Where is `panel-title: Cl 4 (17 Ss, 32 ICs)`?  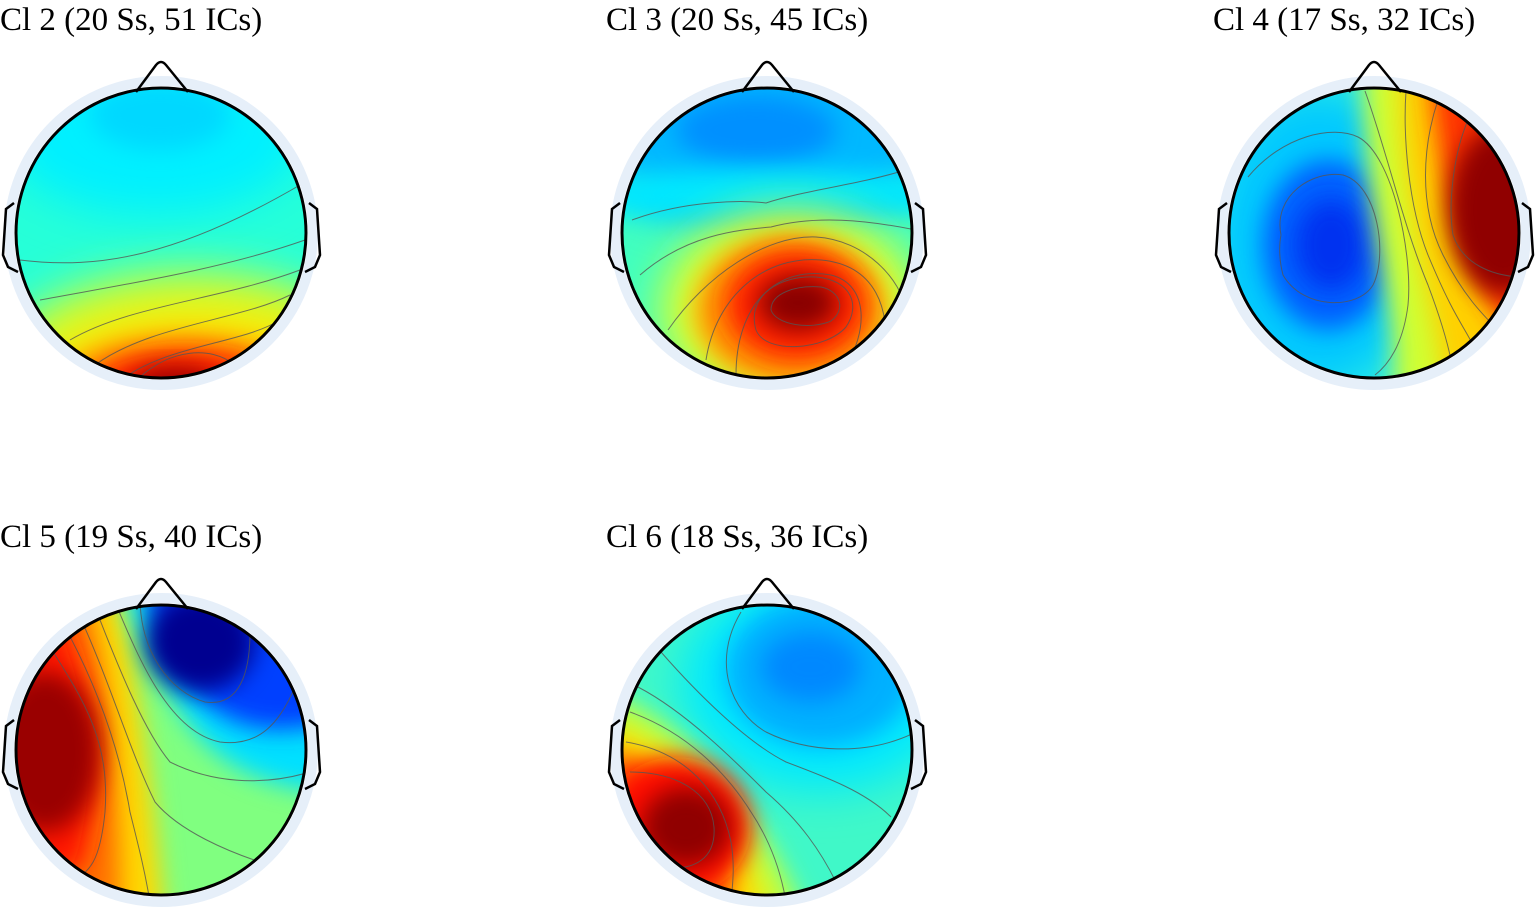
panel-title: Cl 4 (17 Ss, 32 ICs) is located at coordinates (1344, 20).